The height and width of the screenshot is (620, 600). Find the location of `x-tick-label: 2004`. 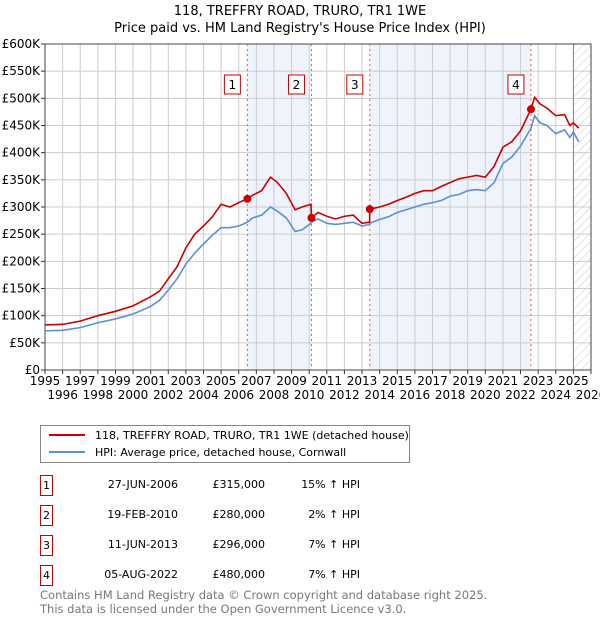

x-tick-label: 2004 is located at coordinates (203, 395).